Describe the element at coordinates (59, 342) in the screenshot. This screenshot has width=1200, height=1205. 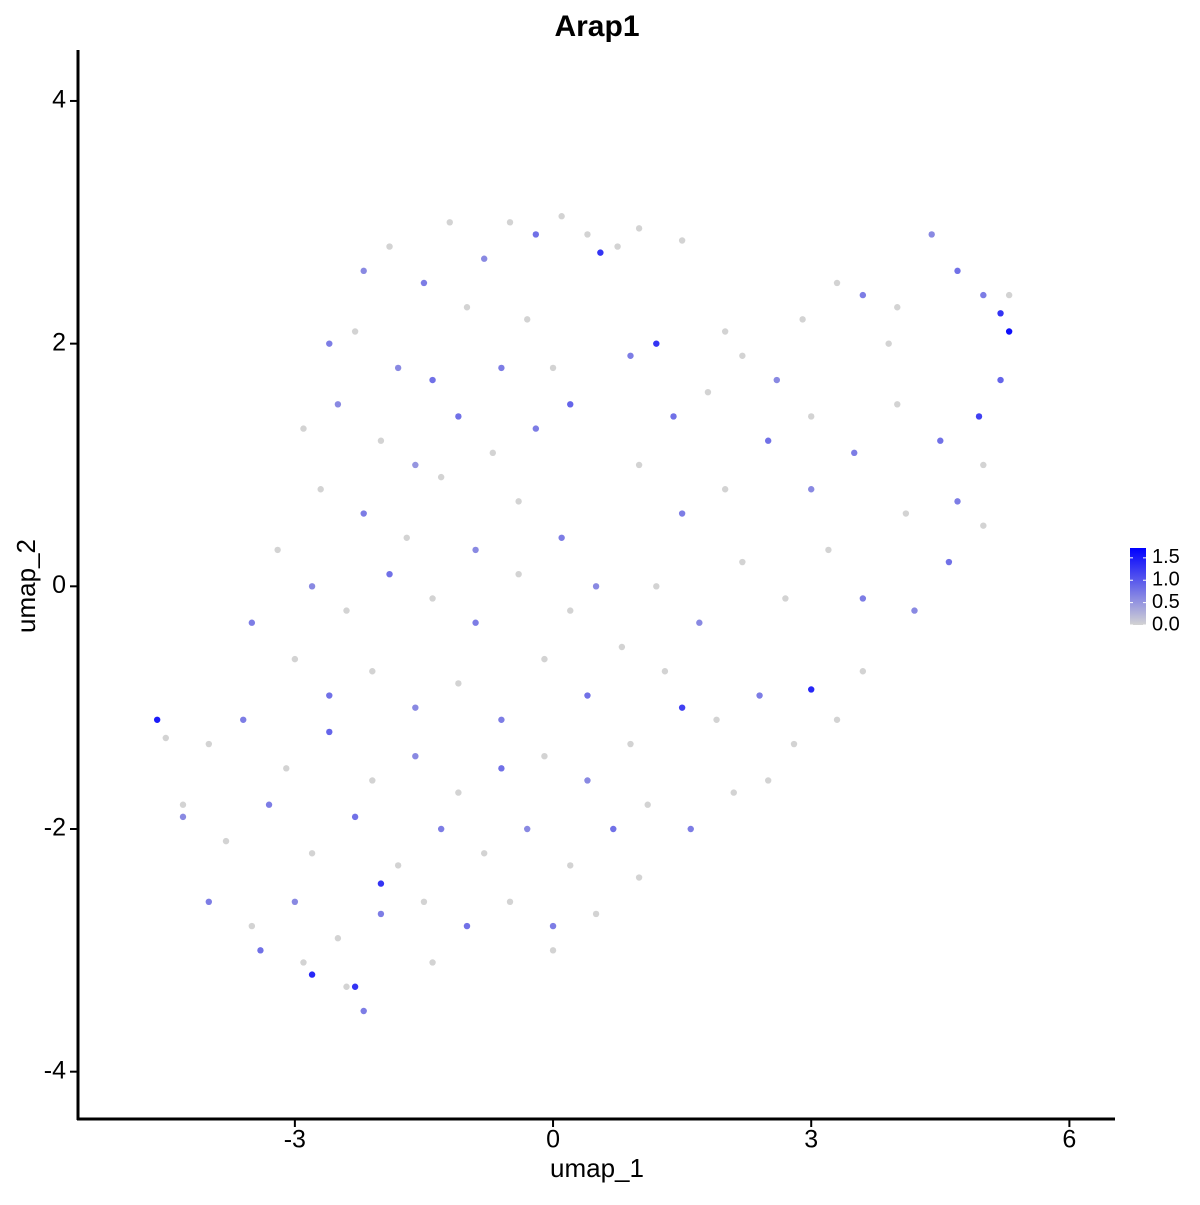
I see `y-tick-label: 2` at that location.